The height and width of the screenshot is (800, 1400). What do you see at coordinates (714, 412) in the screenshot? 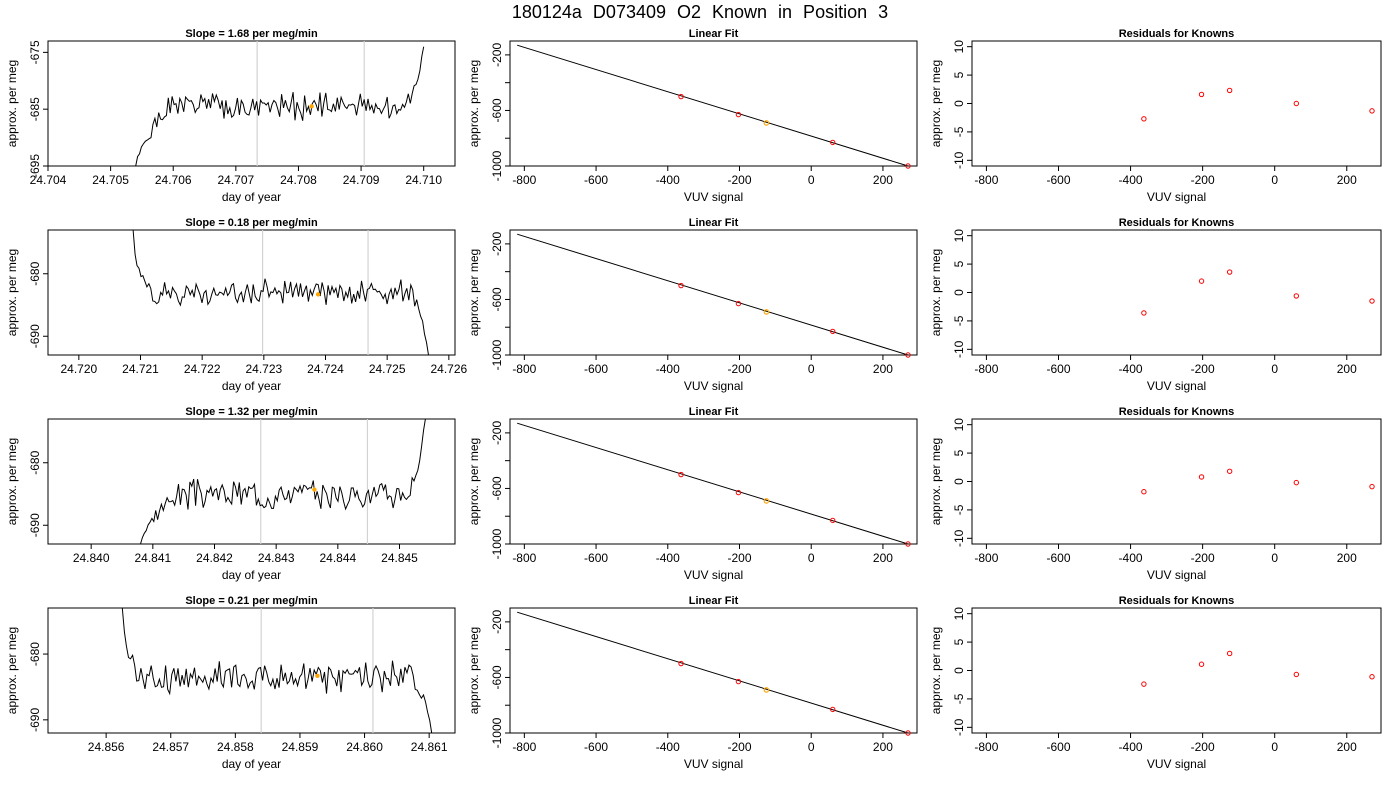
I see `panel-8-title: Linear Fit` at bounding box center [714, 412].